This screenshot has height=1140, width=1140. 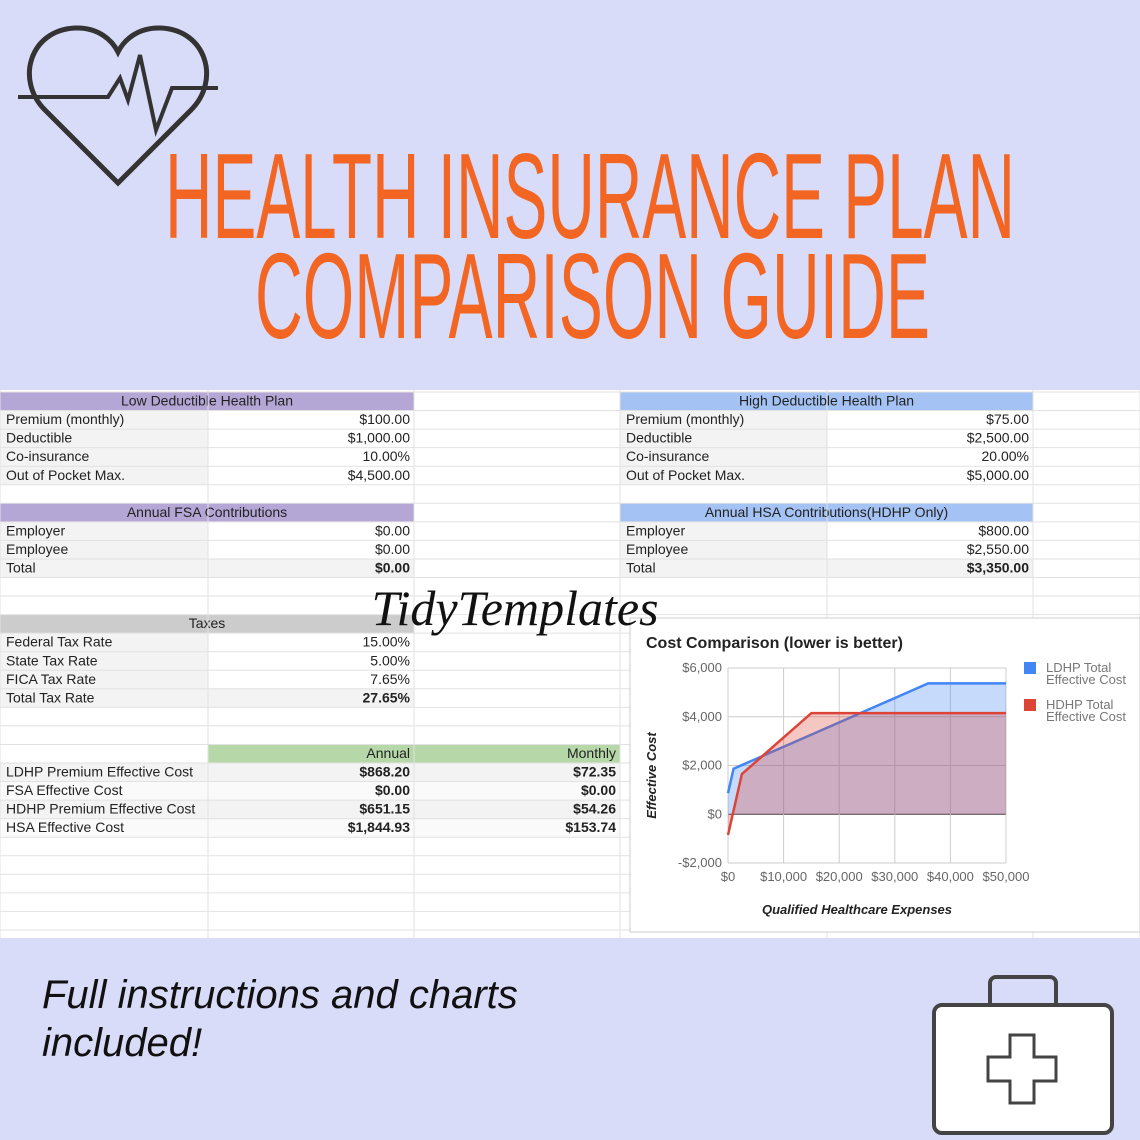 I want to click on cell-text: LDHP Premium Effective Cost, so click(x=99, y=772).